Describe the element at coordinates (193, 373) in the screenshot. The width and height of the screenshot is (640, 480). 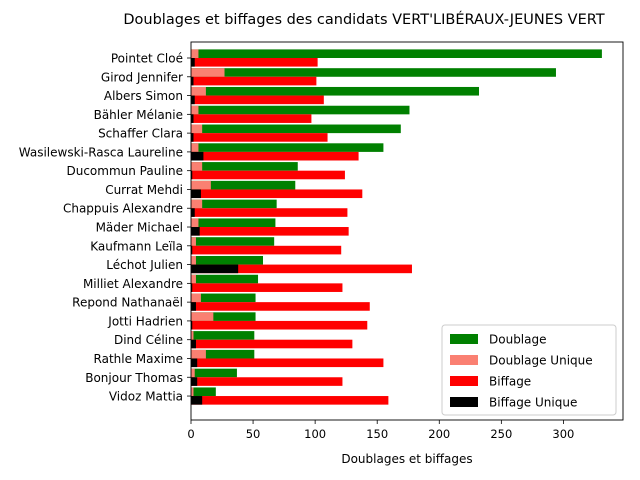
I see `bar-doublage-unique-bonjour-thomas` at that location.